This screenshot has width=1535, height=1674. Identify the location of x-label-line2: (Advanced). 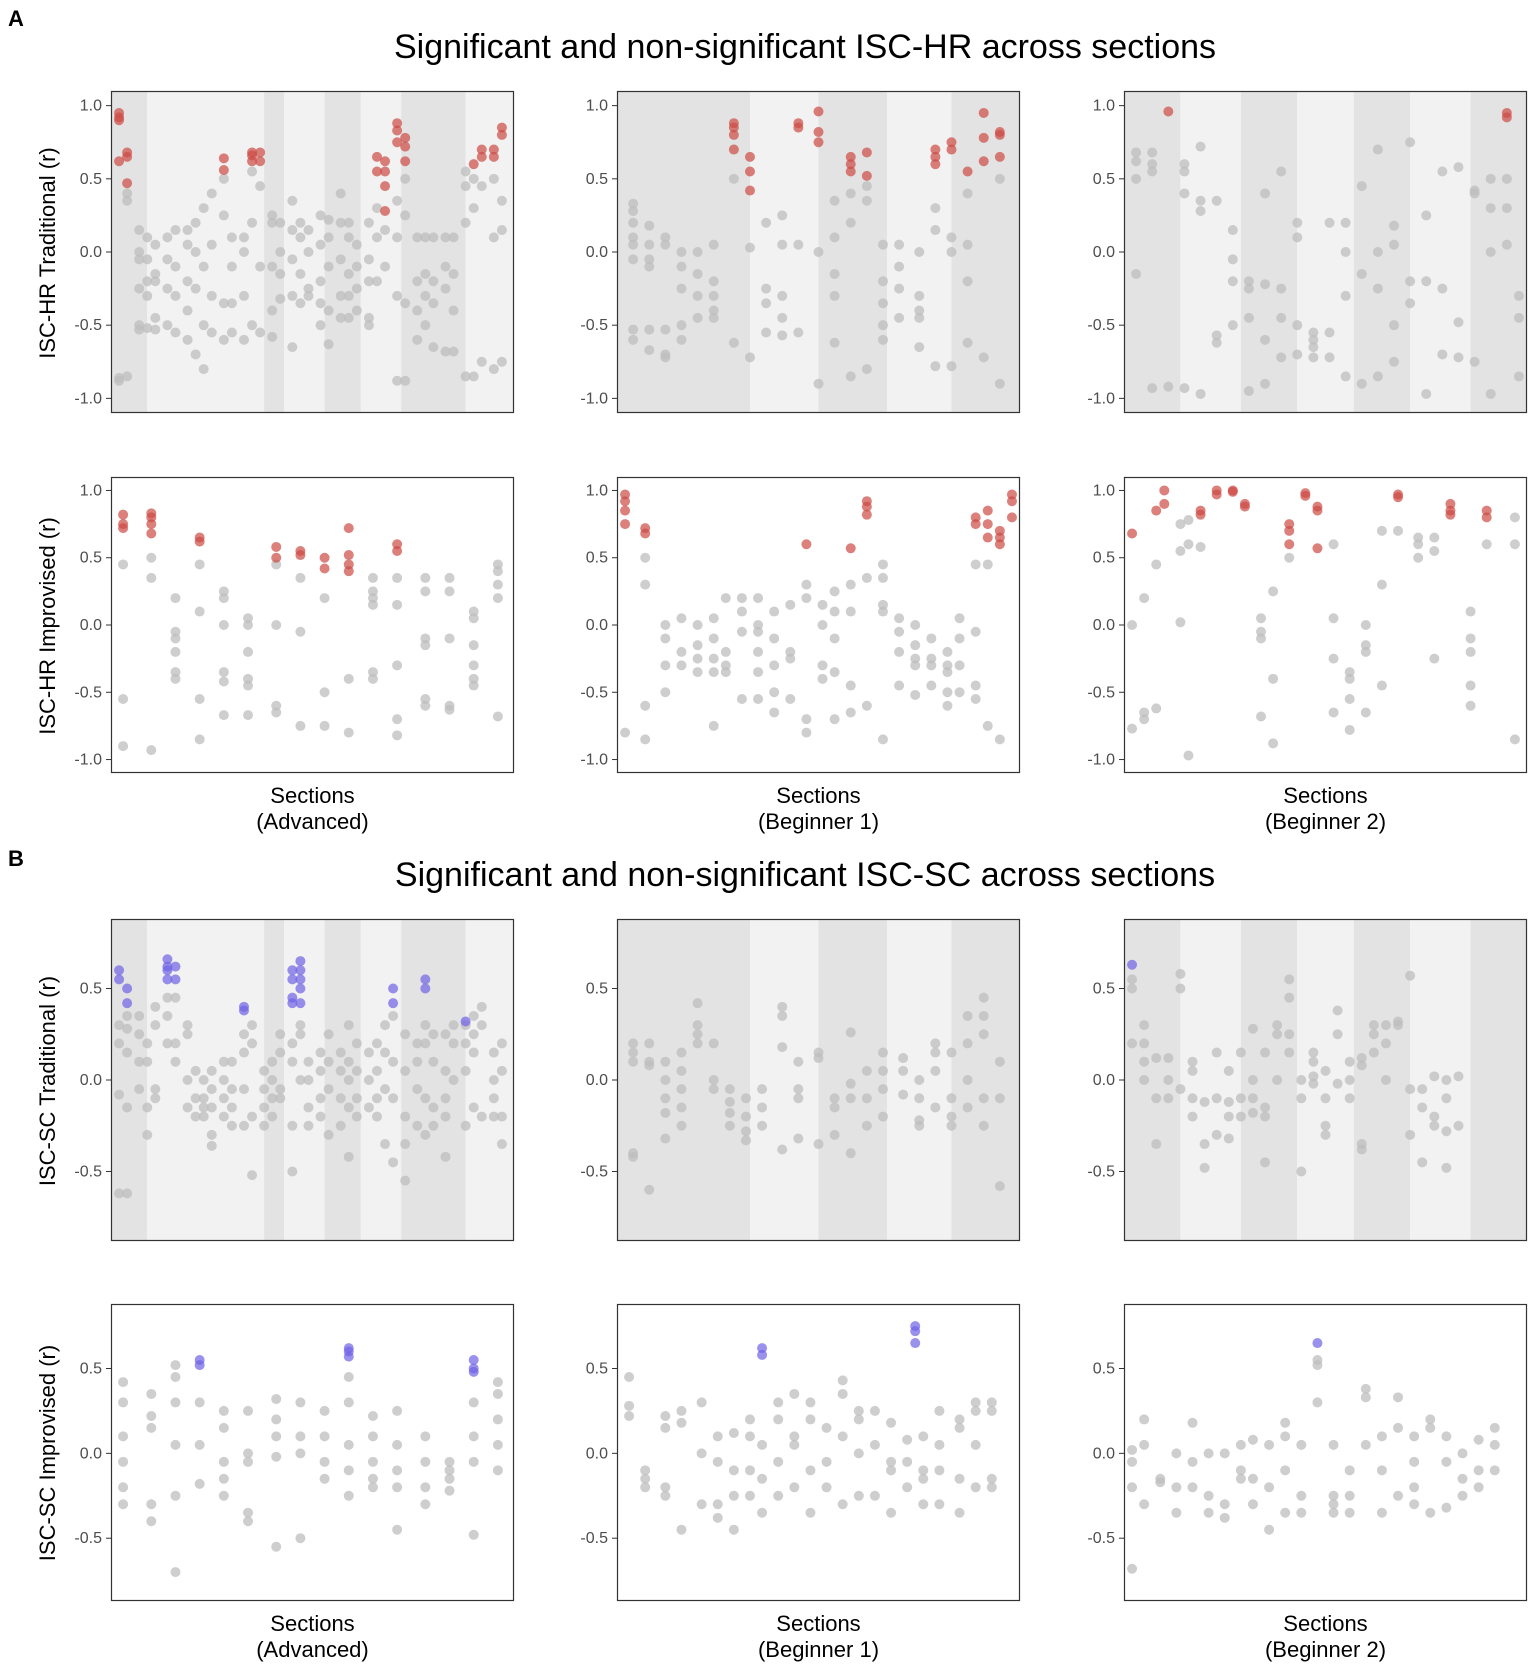
(312, 1649).